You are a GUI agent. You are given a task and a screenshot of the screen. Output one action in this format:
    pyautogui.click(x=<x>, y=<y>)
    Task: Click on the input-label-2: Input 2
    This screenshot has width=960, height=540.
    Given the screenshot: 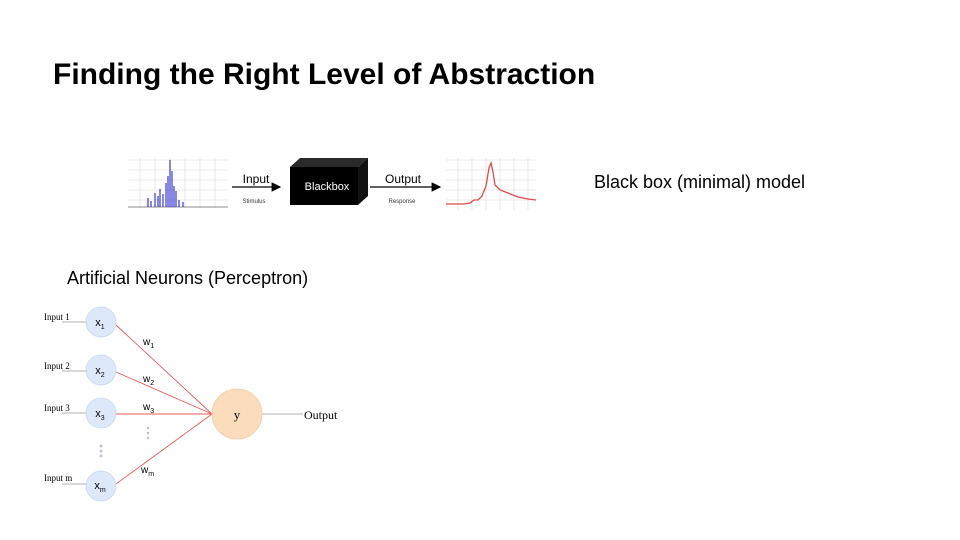 What is the action you would take?
    pyautogui.click(x=57, y=366)
    